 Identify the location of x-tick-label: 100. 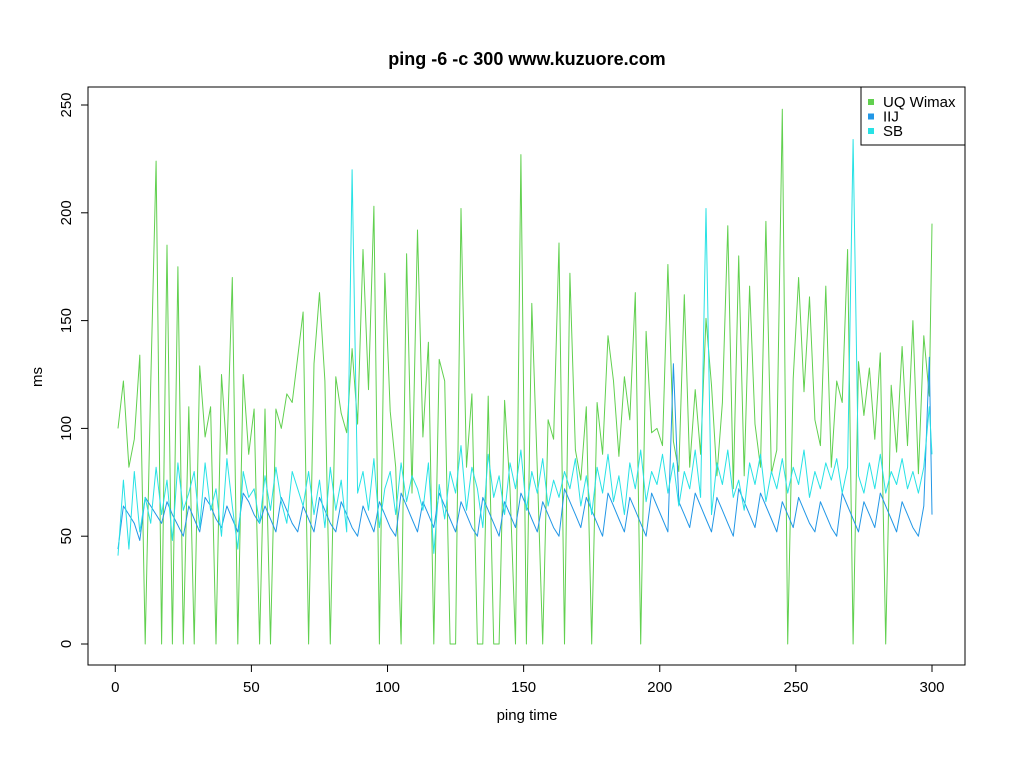
(387, 687).